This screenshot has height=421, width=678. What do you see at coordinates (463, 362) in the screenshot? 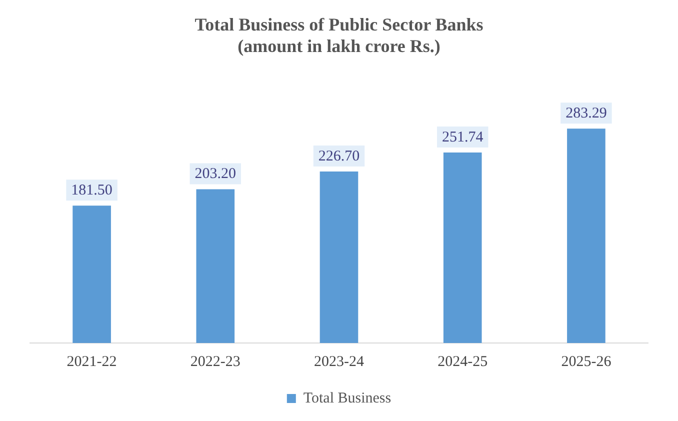
I see `x-tick-label: 2024-25` at bounding box center [463, 362].